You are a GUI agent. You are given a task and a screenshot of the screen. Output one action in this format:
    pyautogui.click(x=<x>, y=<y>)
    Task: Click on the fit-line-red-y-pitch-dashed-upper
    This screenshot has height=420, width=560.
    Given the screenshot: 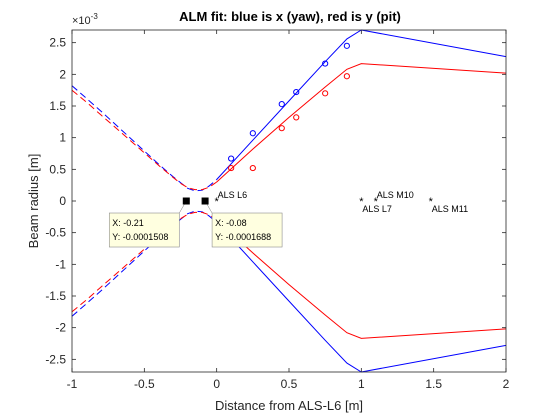 What is the action you would take?
    pyautogui.click(x=144, y=140)
    